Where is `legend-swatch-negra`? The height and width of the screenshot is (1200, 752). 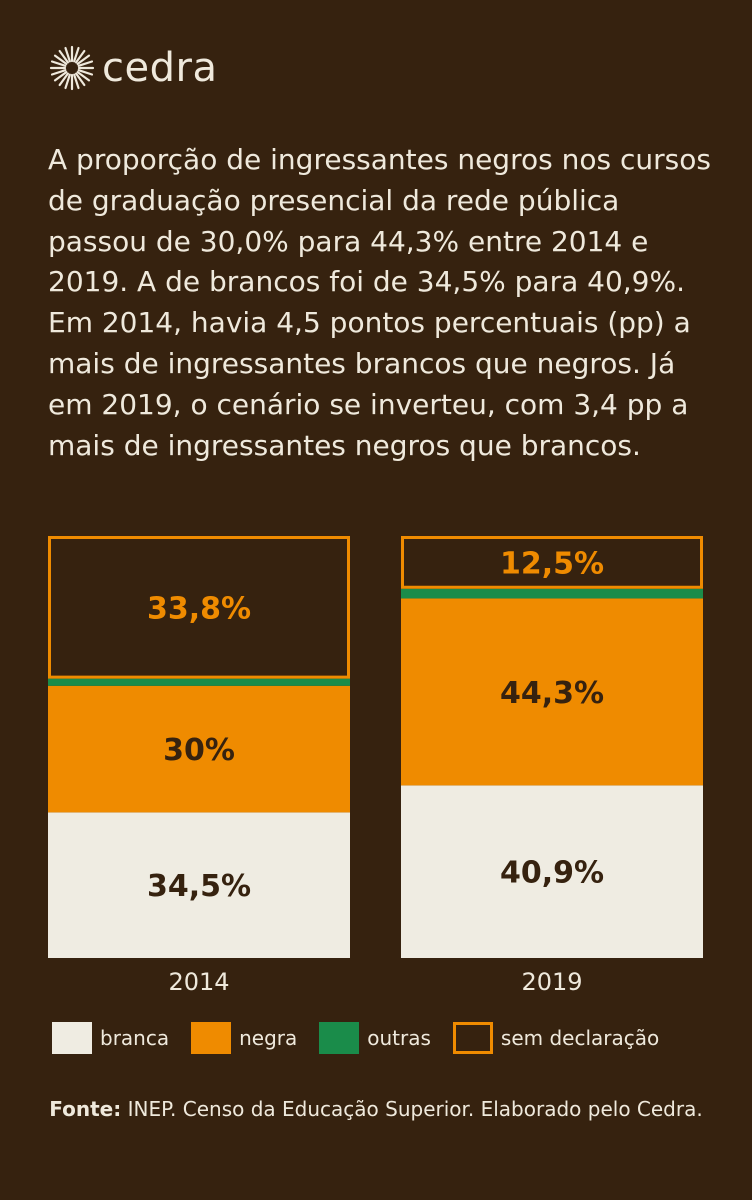 legend-swatch-negra is located at coordinates (211, 1038).